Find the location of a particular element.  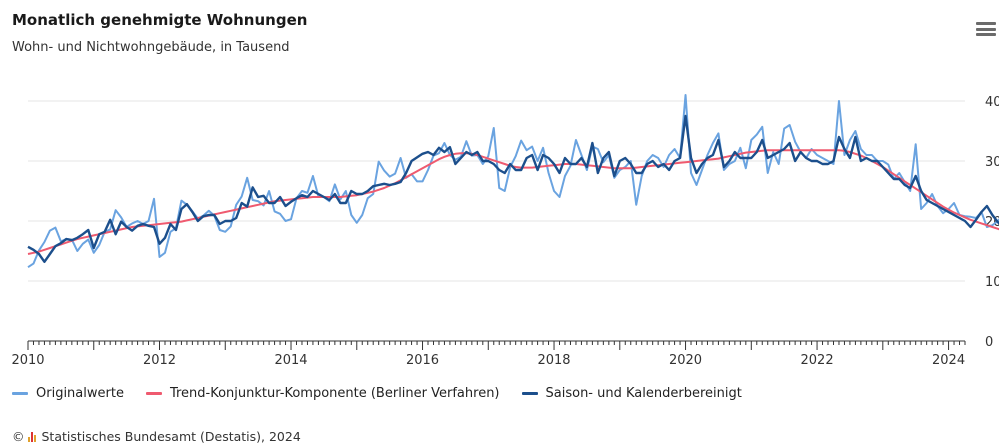

legend-label-original: Originalwerte is located at coordinates (80, 393).